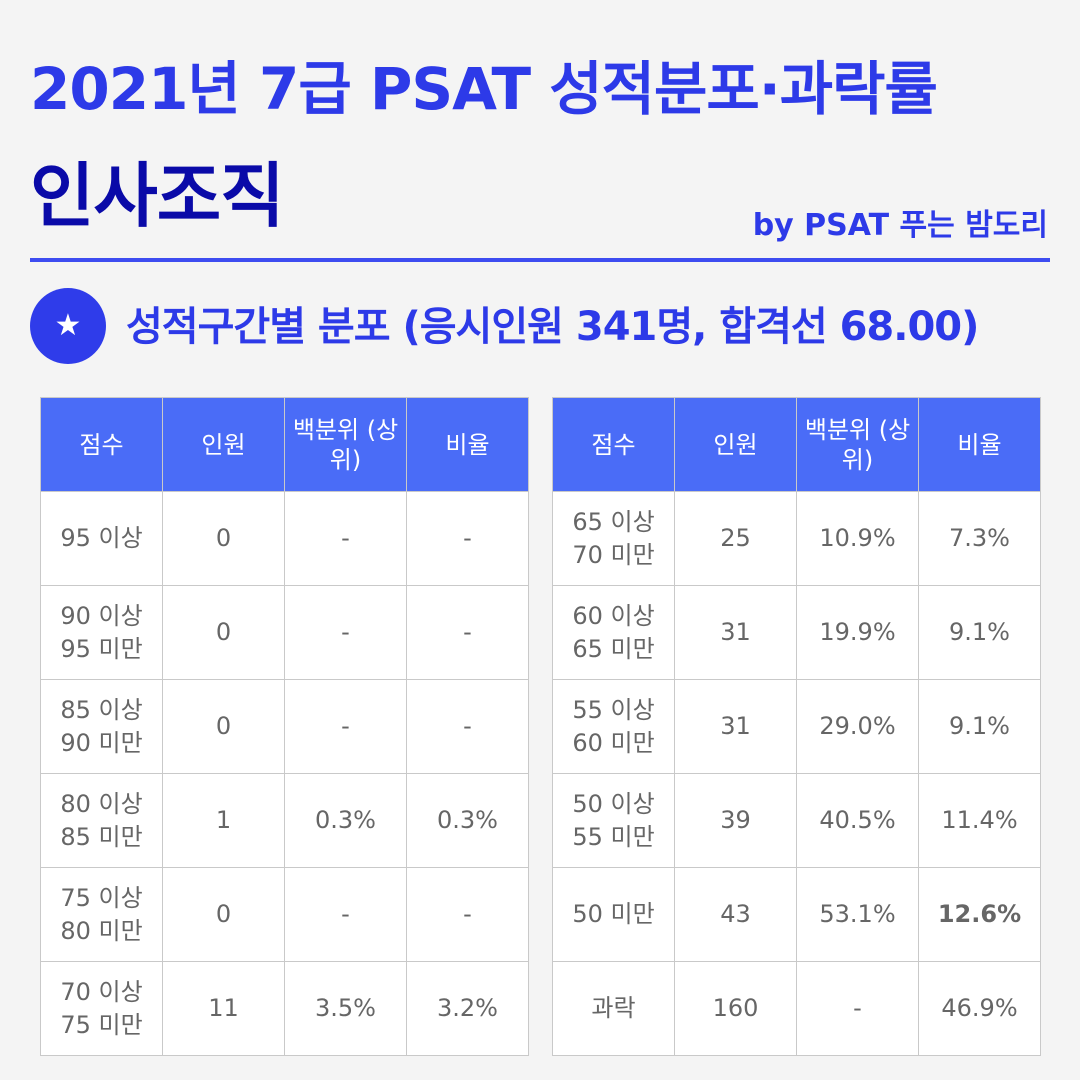 The image size is (1080, 1080). Describe the element at coordinates (157, 196) in the screenshot. I see `page-subtitle: 인사조직` at that location.